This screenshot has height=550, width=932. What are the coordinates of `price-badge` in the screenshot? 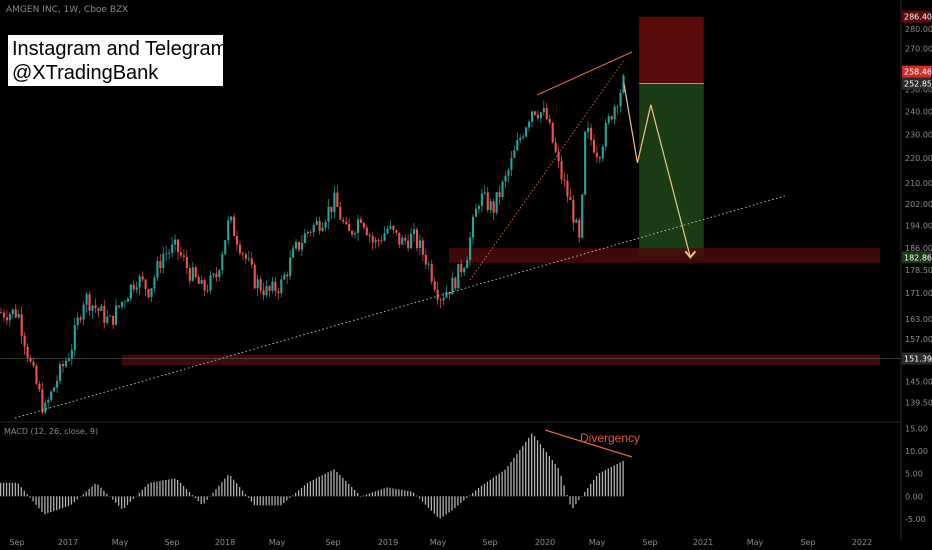 It's located at (916, 257).